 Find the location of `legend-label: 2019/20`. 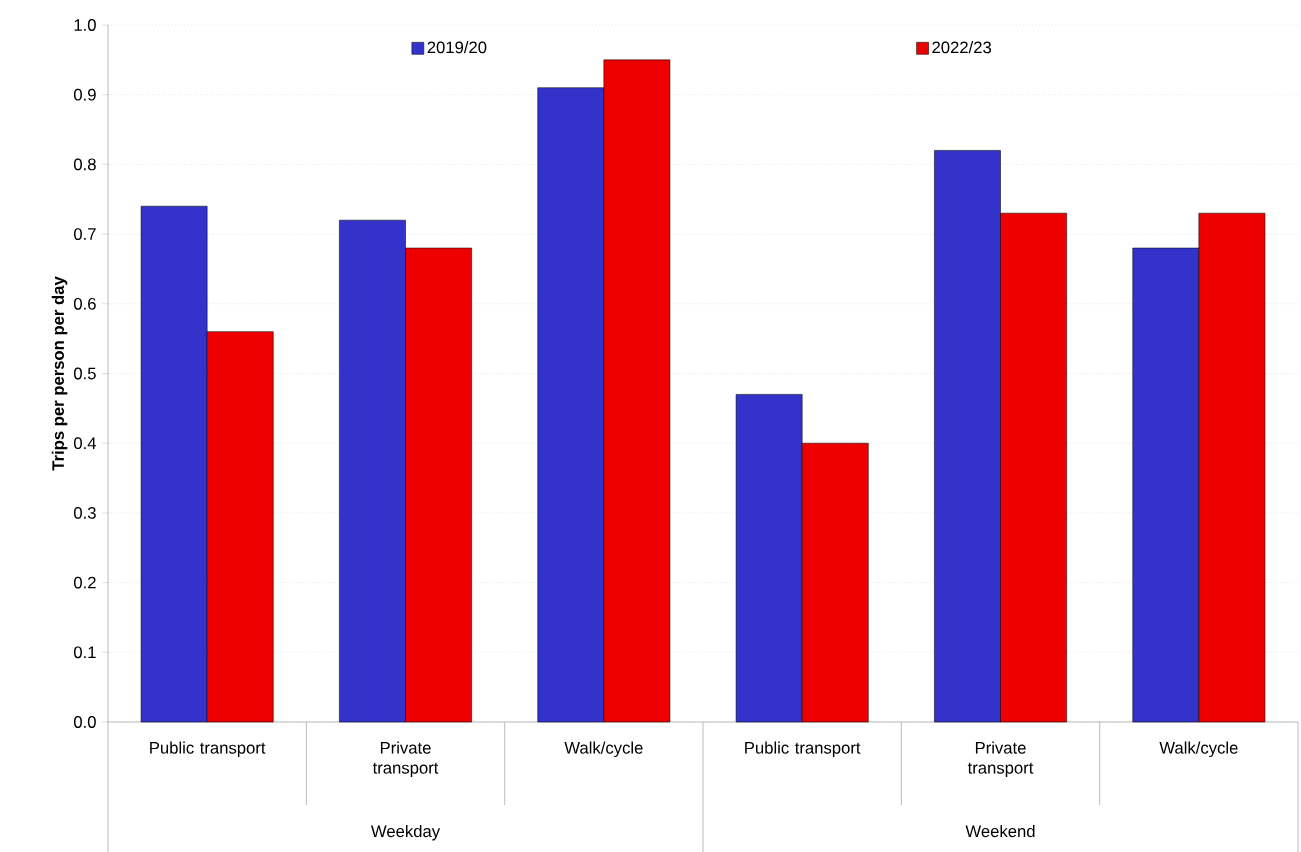

legend-label: 2019/20 is located at coordinates (457, 47).